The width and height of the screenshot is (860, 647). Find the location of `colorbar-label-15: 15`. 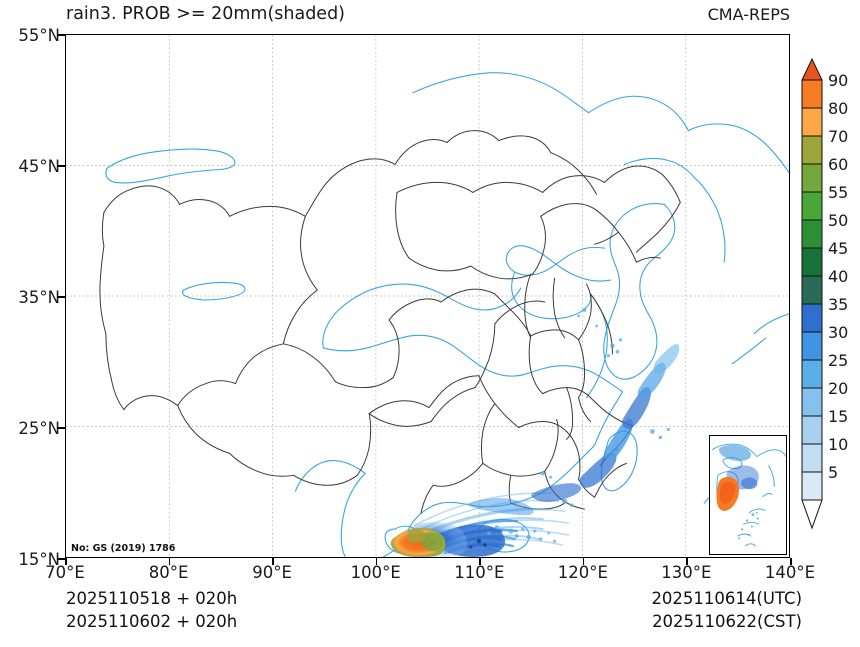

colorbar-label-15: 15 is located at coordinates (838, 416).